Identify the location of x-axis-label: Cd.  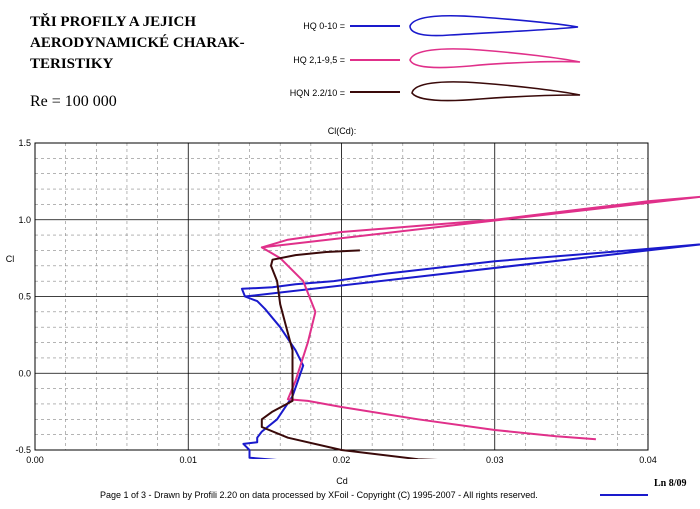
(342, 481).